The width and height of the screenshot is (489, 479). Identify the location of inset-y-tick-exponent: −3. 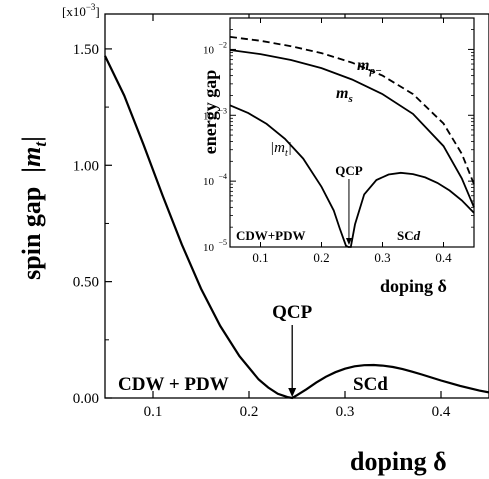
(222, 110).